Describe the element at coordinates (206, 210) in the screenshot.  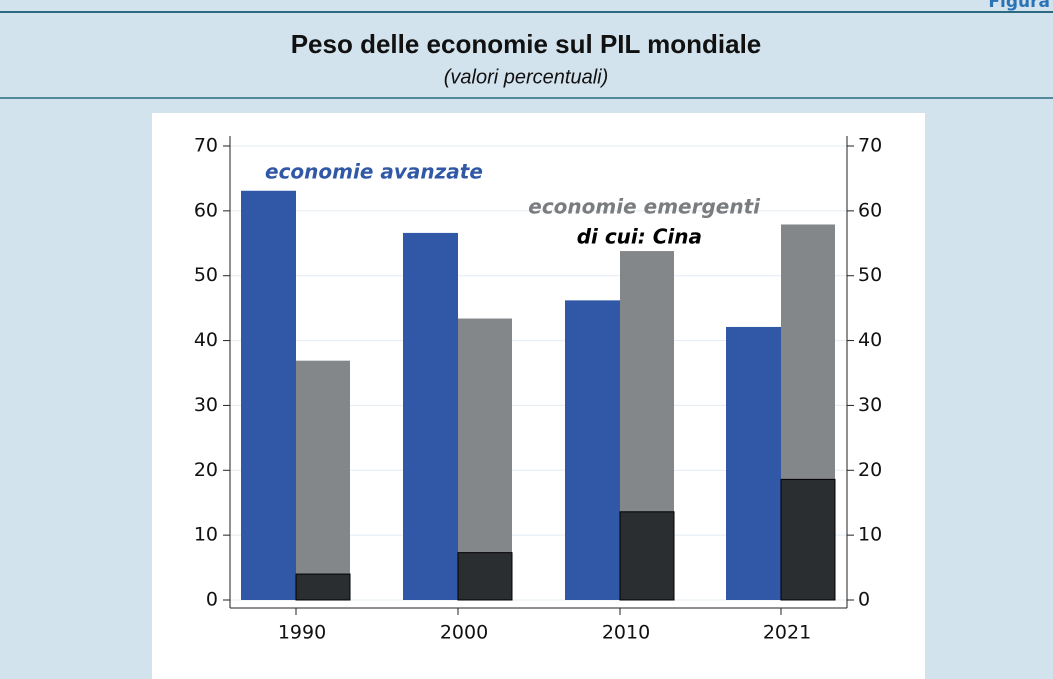
I see `y-tick-label: 60` at that location.